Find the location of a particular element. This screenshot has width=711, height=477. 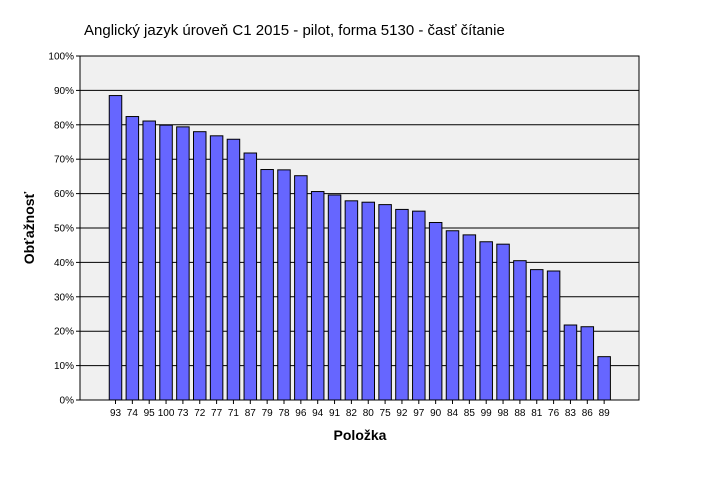

y-tick-label: 50% is located at coordinates (64, 229).